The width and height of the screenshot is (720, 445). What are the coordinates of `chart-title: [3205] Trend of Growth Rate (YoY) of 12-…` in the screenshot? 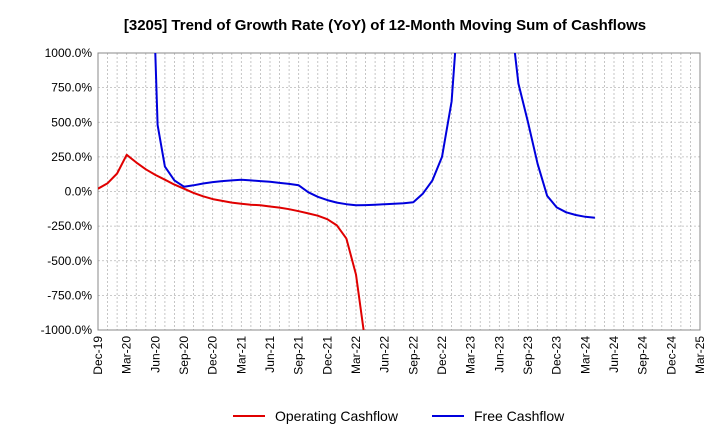 It's located at (385, 25).